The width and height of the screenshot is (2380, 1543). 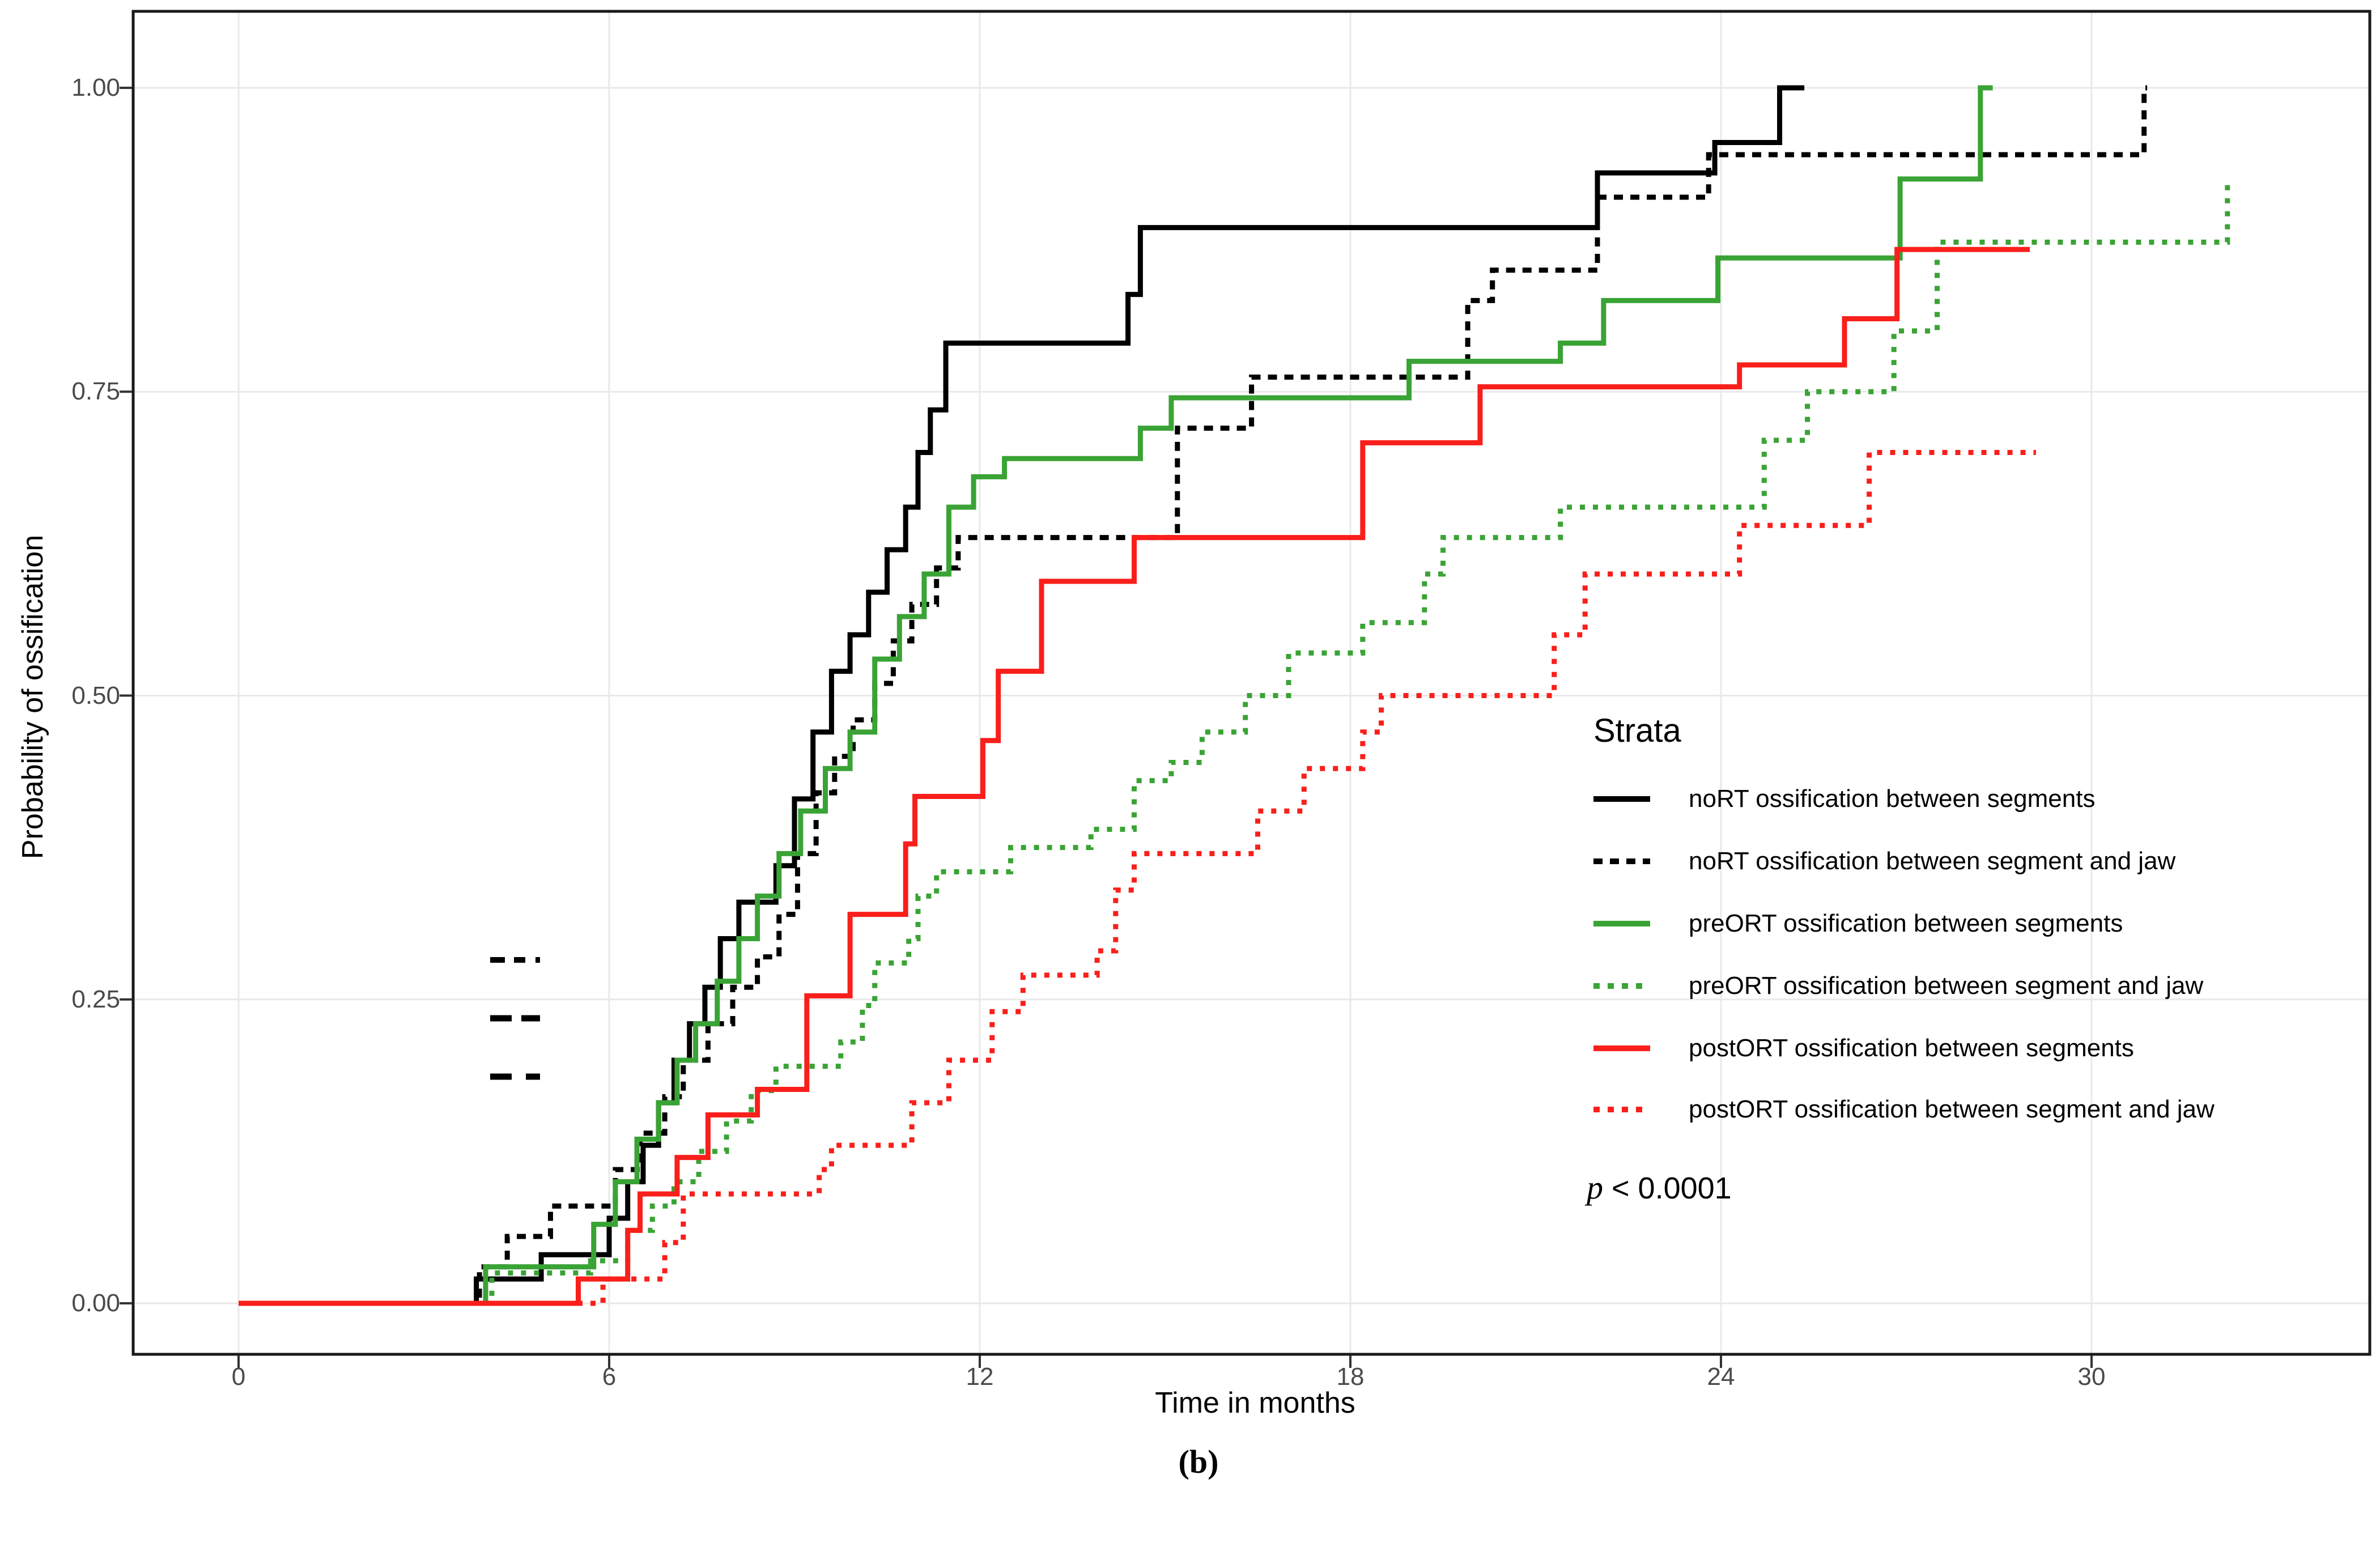 I want to click on x-tick-label-24: 24, so click(x=1721, y=1377).